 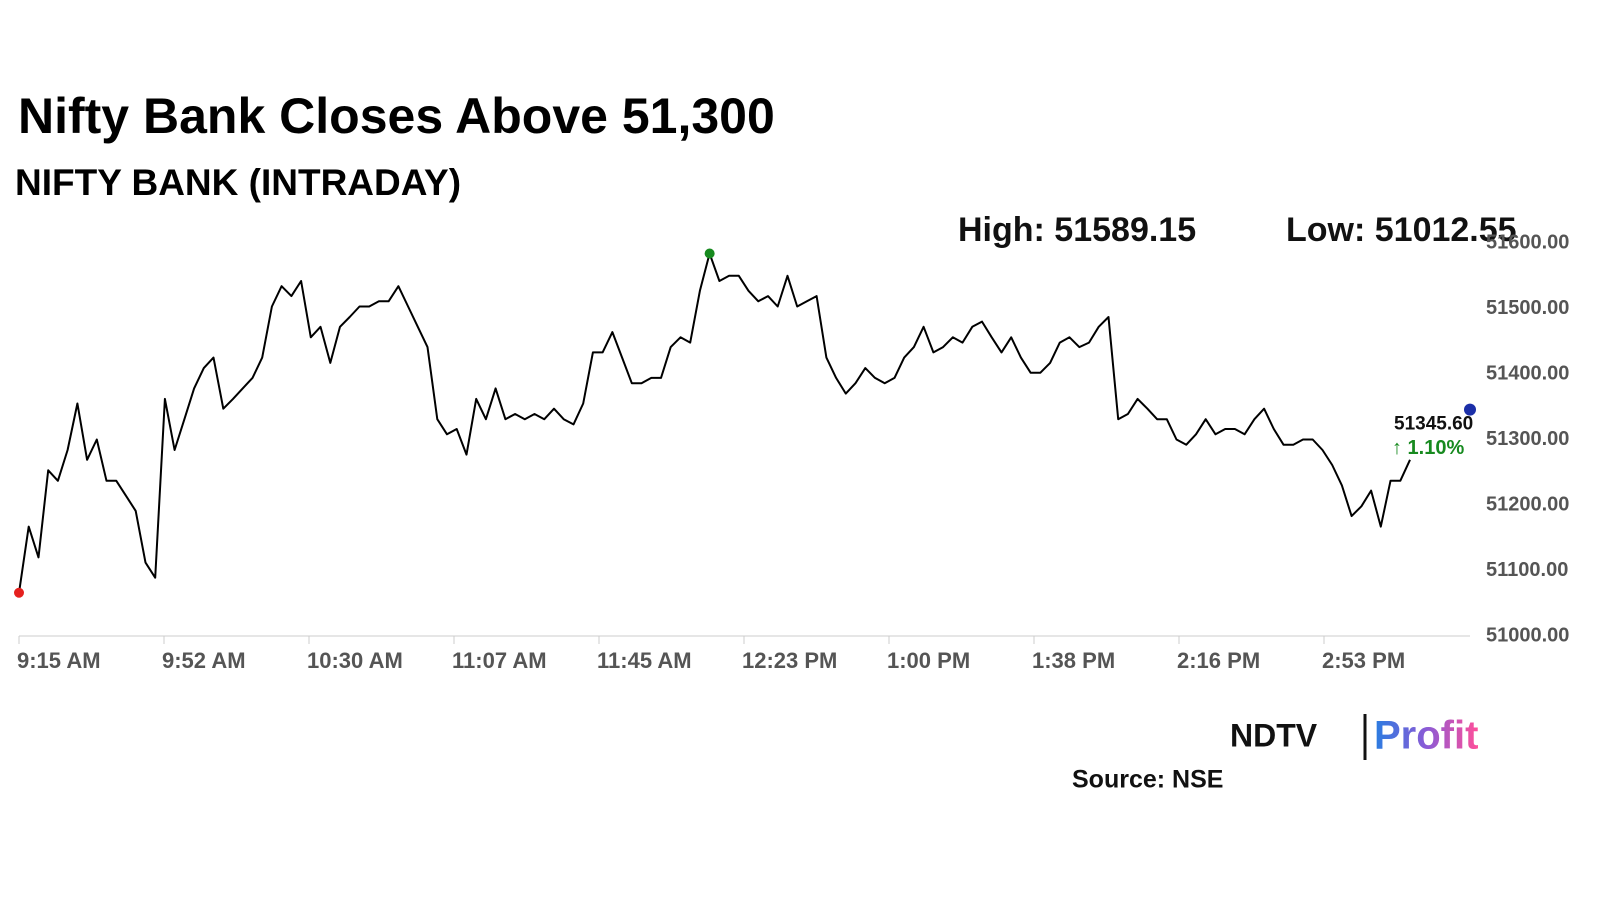 What do you see at coordinates (238, 182) in the screenshot?
I see `chart-subtitle: NIFTY BANK (INTRADAY)` at bounding box center [238, 182].